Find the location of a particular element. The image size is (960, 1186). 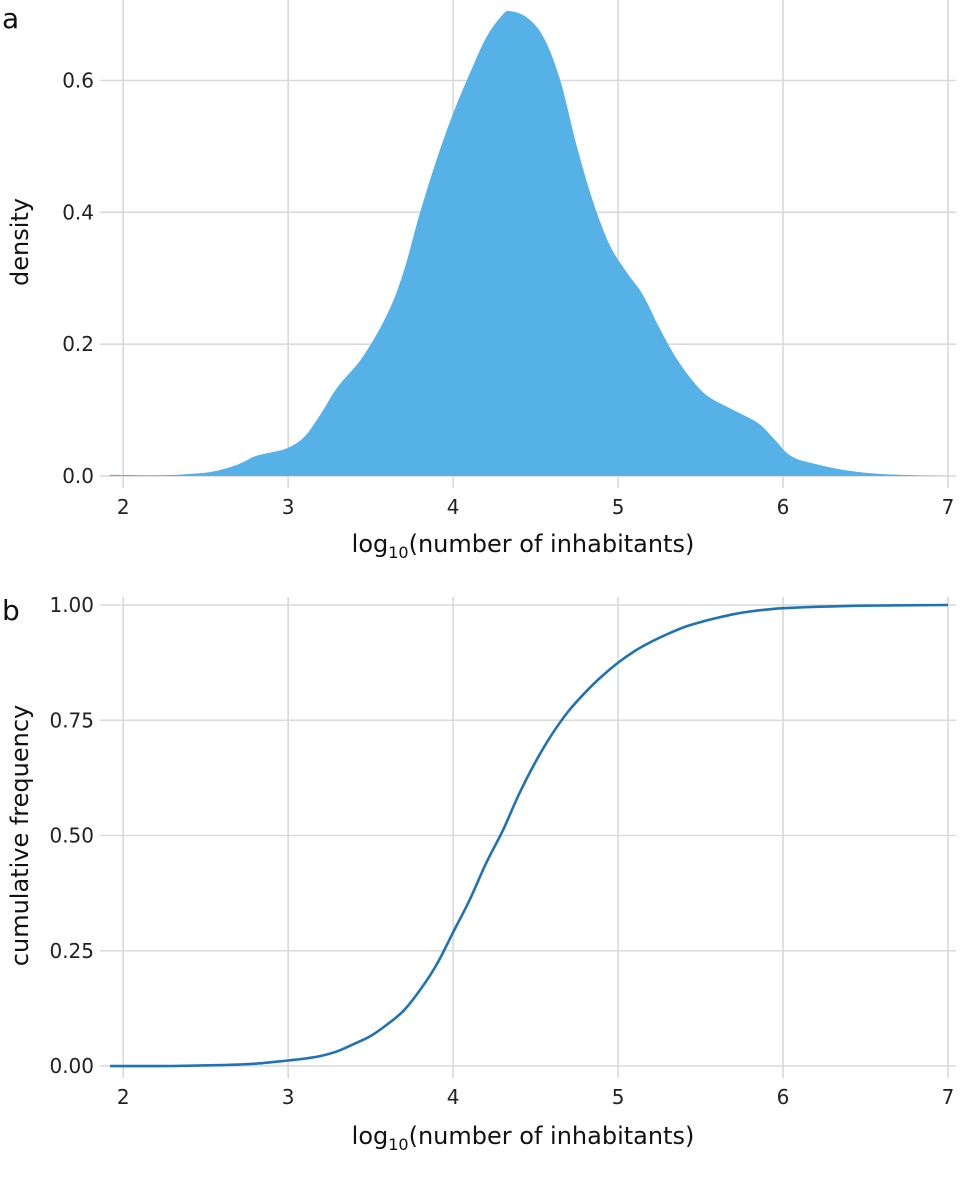

y-tick-labels: 0.00 0.25 0.50 0.75 1.00 is located at coordinates (71, 835).